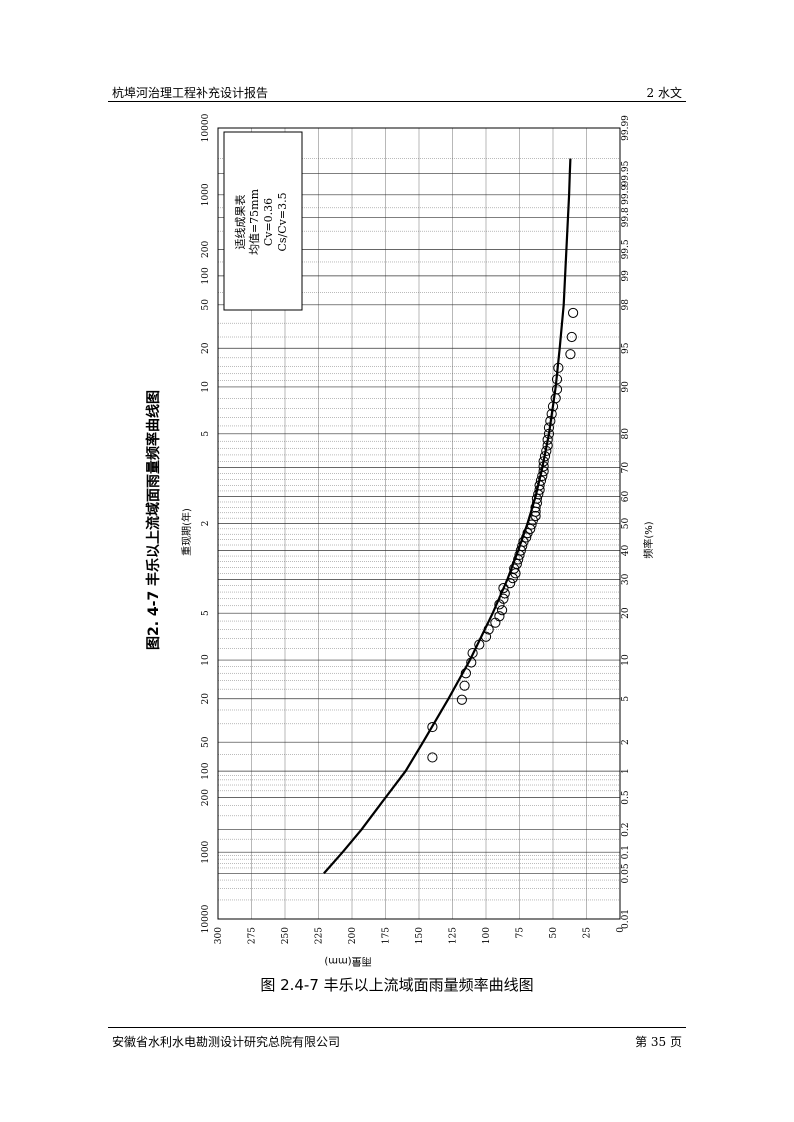  Describe the element at coordinates (420, 935) in the screenshot. I see `value-tick-label: 150` at that location.